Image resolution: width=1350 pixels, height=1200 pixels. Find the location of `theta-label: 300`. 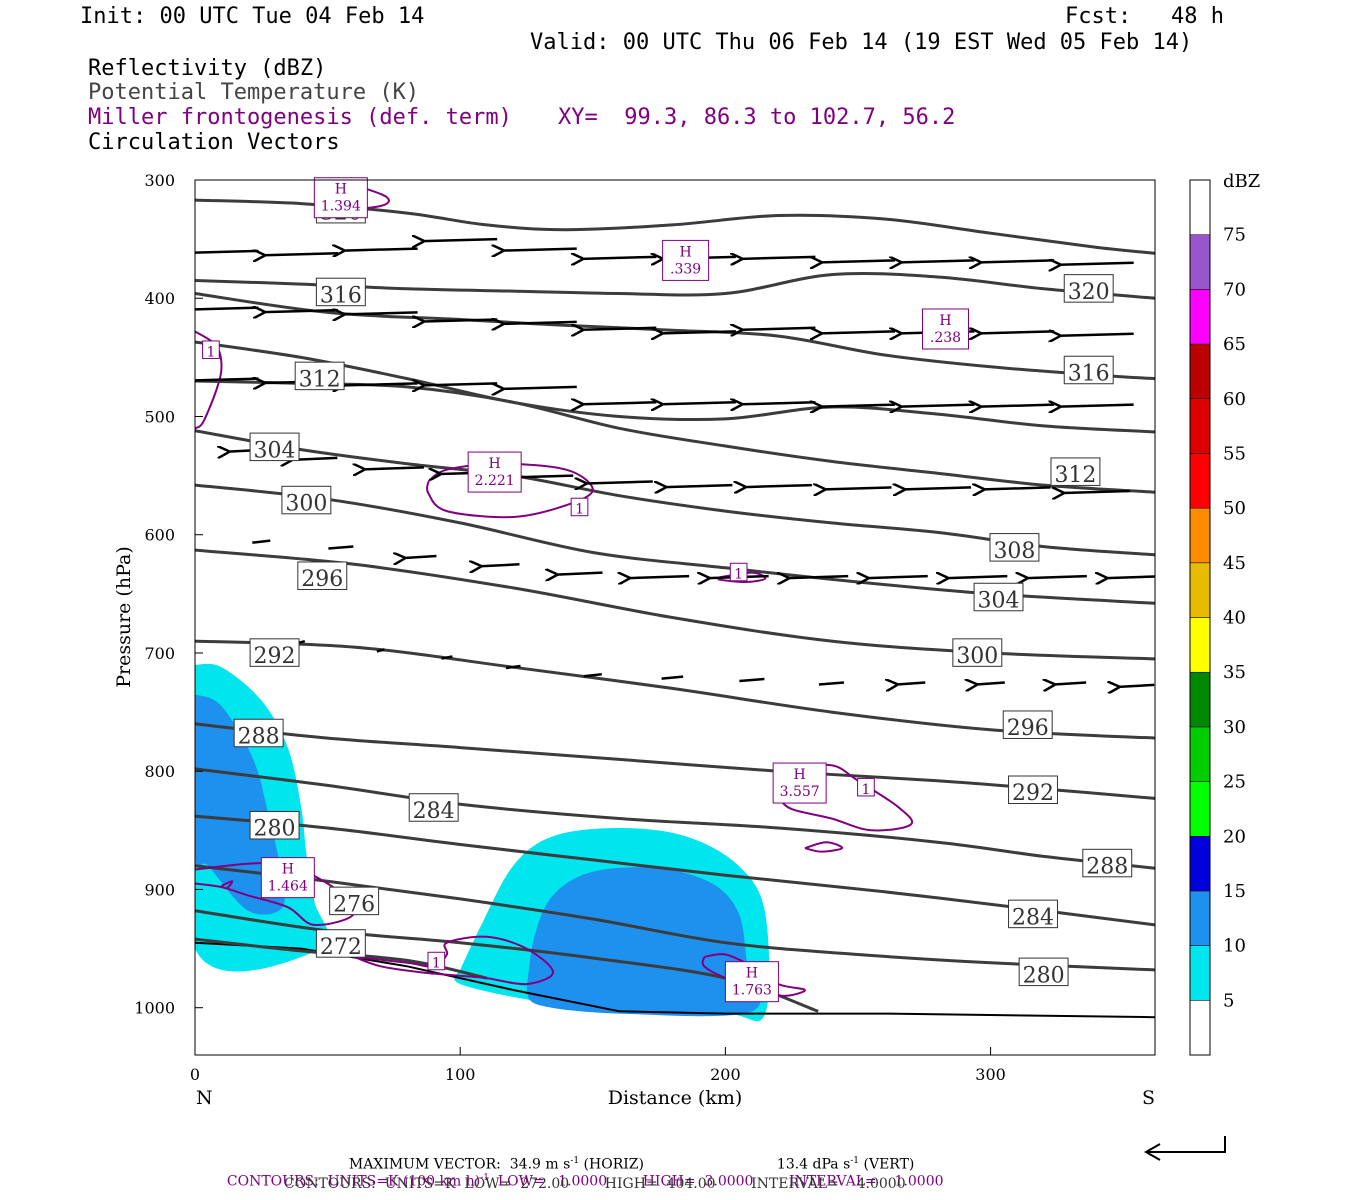

theta-label: 300 is located at coordinates (306, 504).